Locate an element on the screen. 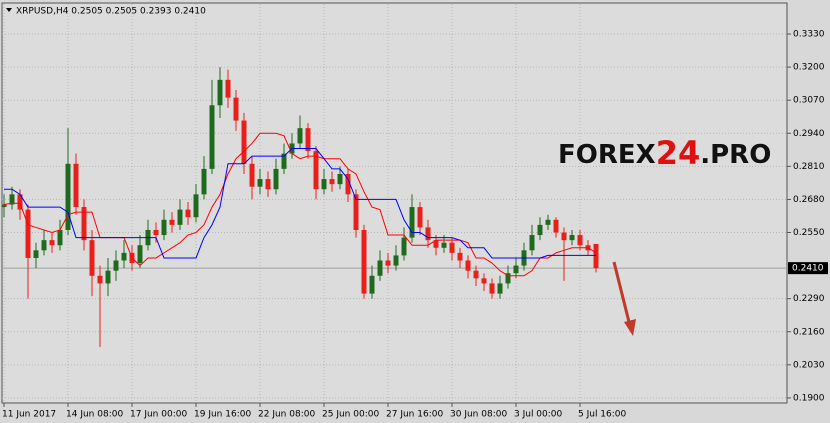 This screenshot has height=423, width=830. y-tick-label: 0.2940 is located at coordinates (809, 134).